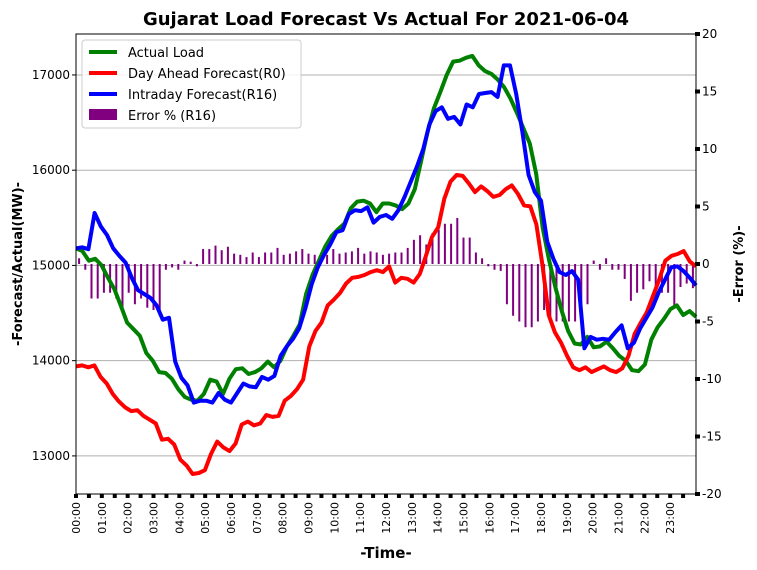 Image resolution: width=757 pixels, height=570 pixels. Describe the element at coordinates (334, 518) in the screenshot. I see `x-tick-label: 10:00` at that location.